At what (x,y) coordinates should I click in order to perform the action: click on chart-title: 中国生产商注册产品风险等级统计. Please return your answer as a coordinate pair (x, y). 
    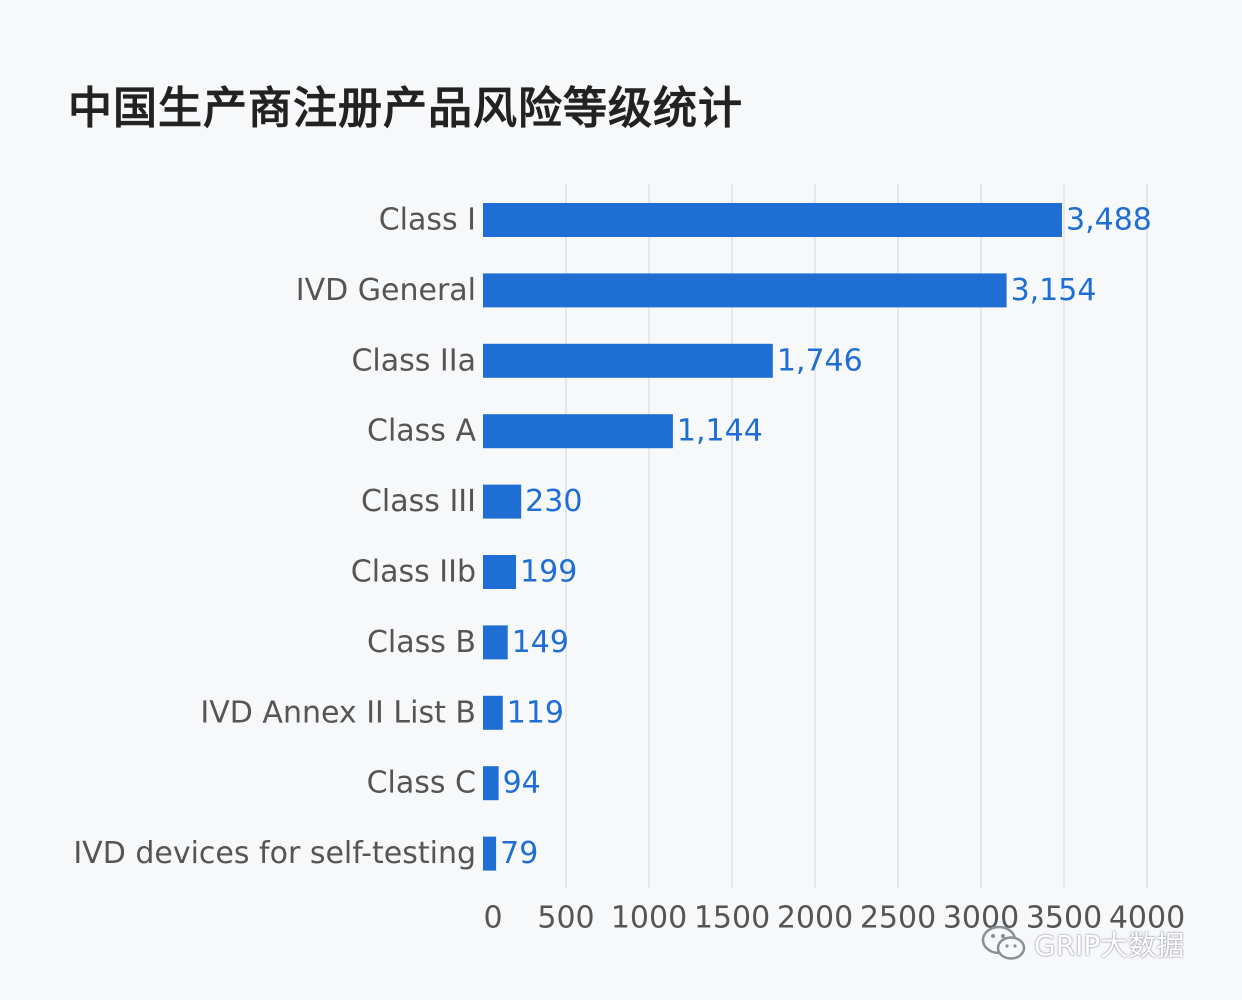
    Looking at the image, I should click on (405, 108).